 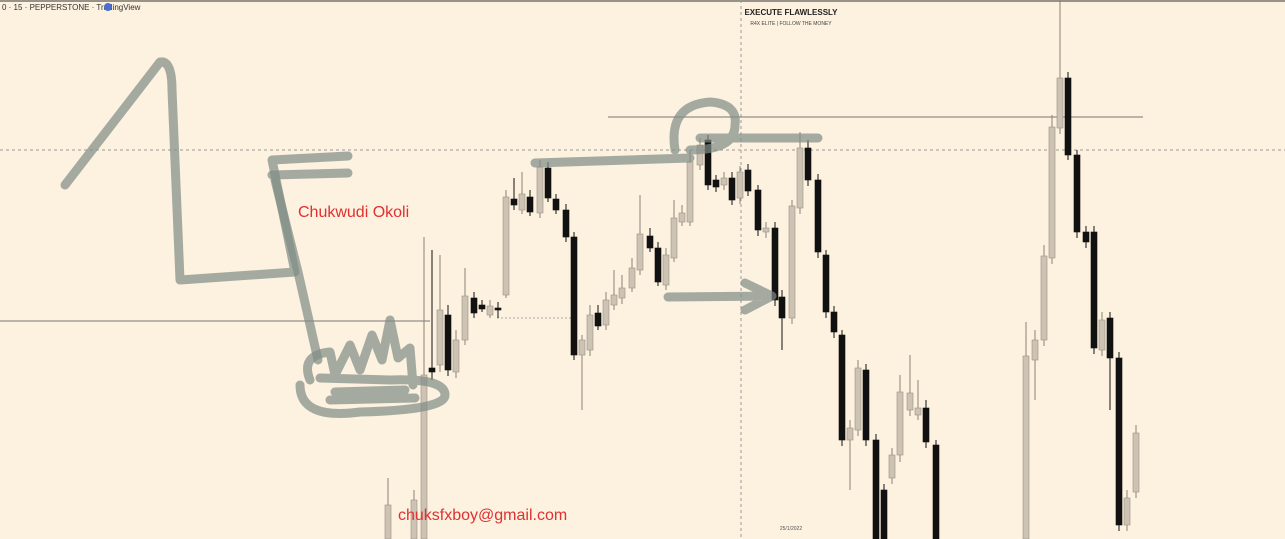 What do you see at coordinates (791, 24) in the screenshot?
I see `watermark-subtitle: R4X ELITE | FOLLOW THE MONEY` at bounding box center [791, 24].